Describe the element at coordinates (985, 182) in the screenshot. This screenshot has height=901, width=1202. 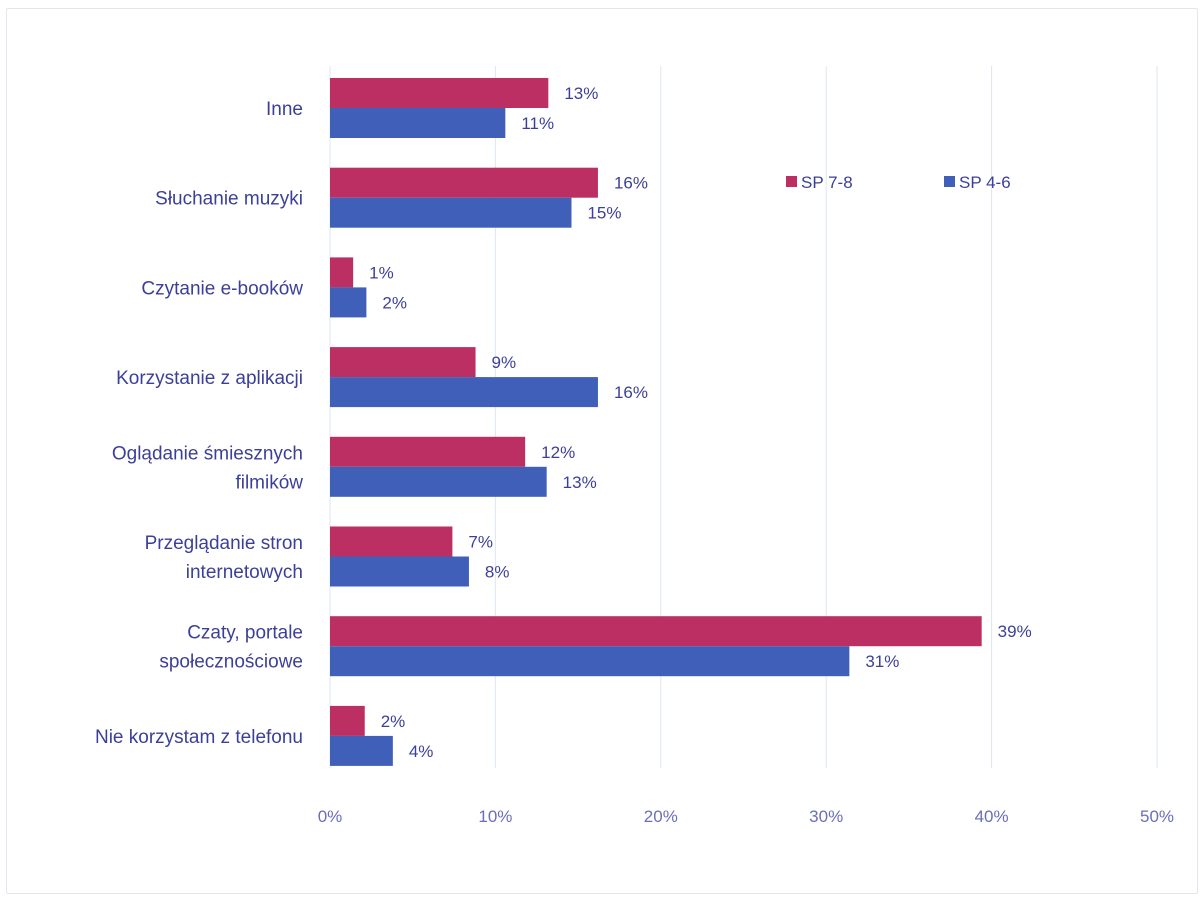
I see `legend-label: SP 4-6` at that location.